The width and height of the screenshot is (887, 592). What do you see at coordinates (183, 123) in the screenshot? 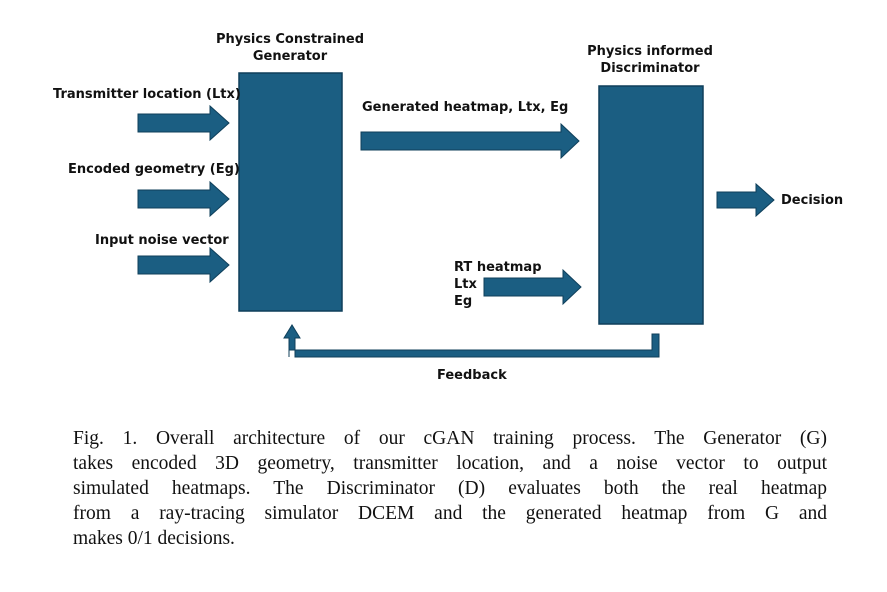
I see `transmitter-input-arrow` at bounding box center [183, 123].